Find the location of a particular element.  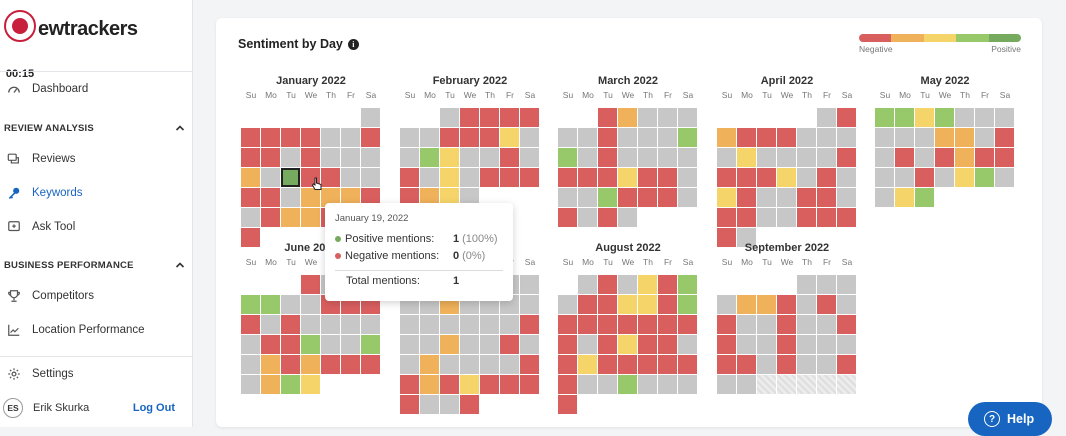

logo: ewtrackers is located at coordinates (97, 26).